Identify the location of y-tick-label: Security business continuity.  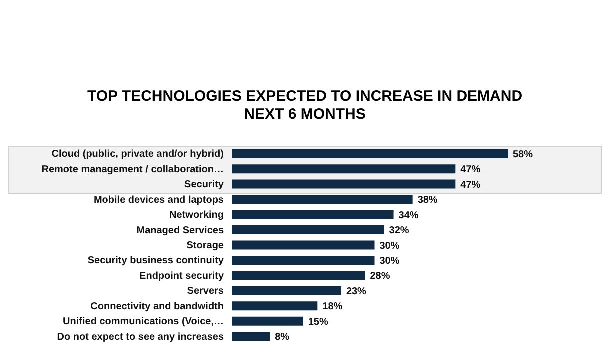
(156, 261).